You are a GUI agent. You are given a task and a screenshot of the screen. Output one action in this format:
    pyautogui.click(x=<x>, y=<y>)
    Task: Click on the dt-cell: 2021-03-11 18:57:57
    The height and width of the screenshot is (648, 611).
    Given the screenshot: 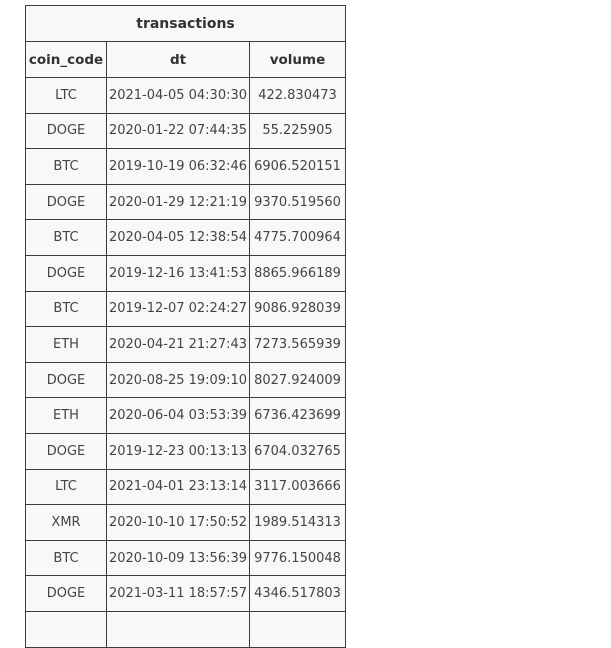 What is the action you would take?
    pyautogui.click(x=178, y=593)
    